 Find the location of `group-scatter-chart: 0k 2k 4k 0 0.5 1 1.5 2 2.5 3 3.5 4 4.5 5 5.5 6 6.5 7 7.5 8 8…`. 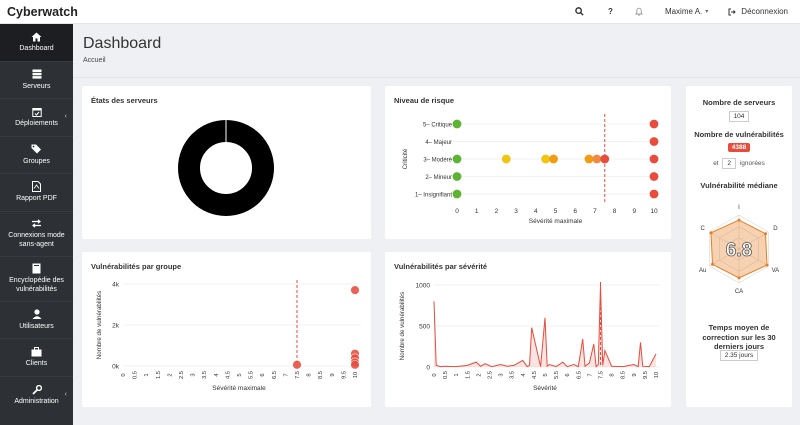

group-scatter-chart: 0k 2k 4k 0 0.5 1 1.5 2 2.5 3 3.5 4 4.5 5 5.5 6 6.5 7 7.5 8 8… is located at coordinates (228, 336).